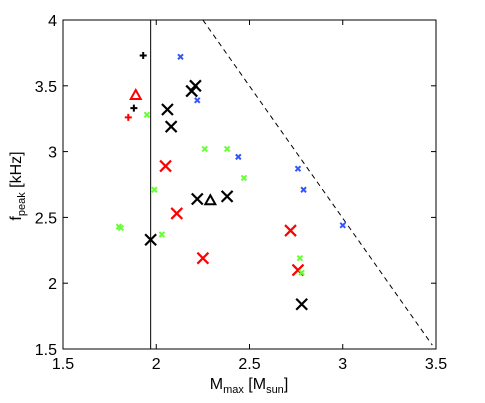  Describe the element at coordinates (16, 218) in the screenshot. I see `y-axis-title-main: f` at that location.